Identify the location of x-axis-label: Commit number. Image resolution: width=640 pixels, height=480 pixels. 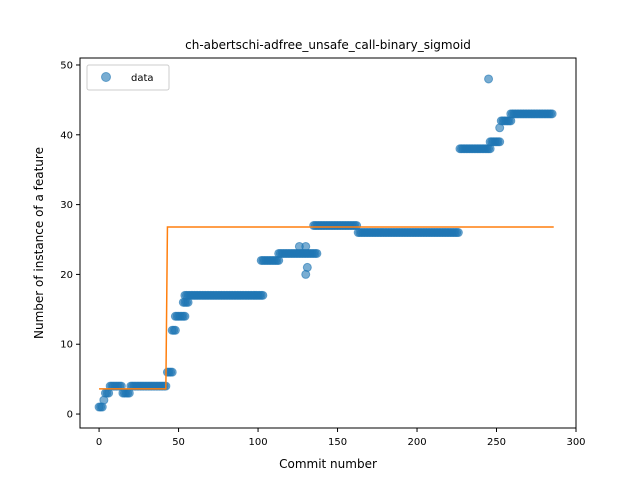
(328, 464).